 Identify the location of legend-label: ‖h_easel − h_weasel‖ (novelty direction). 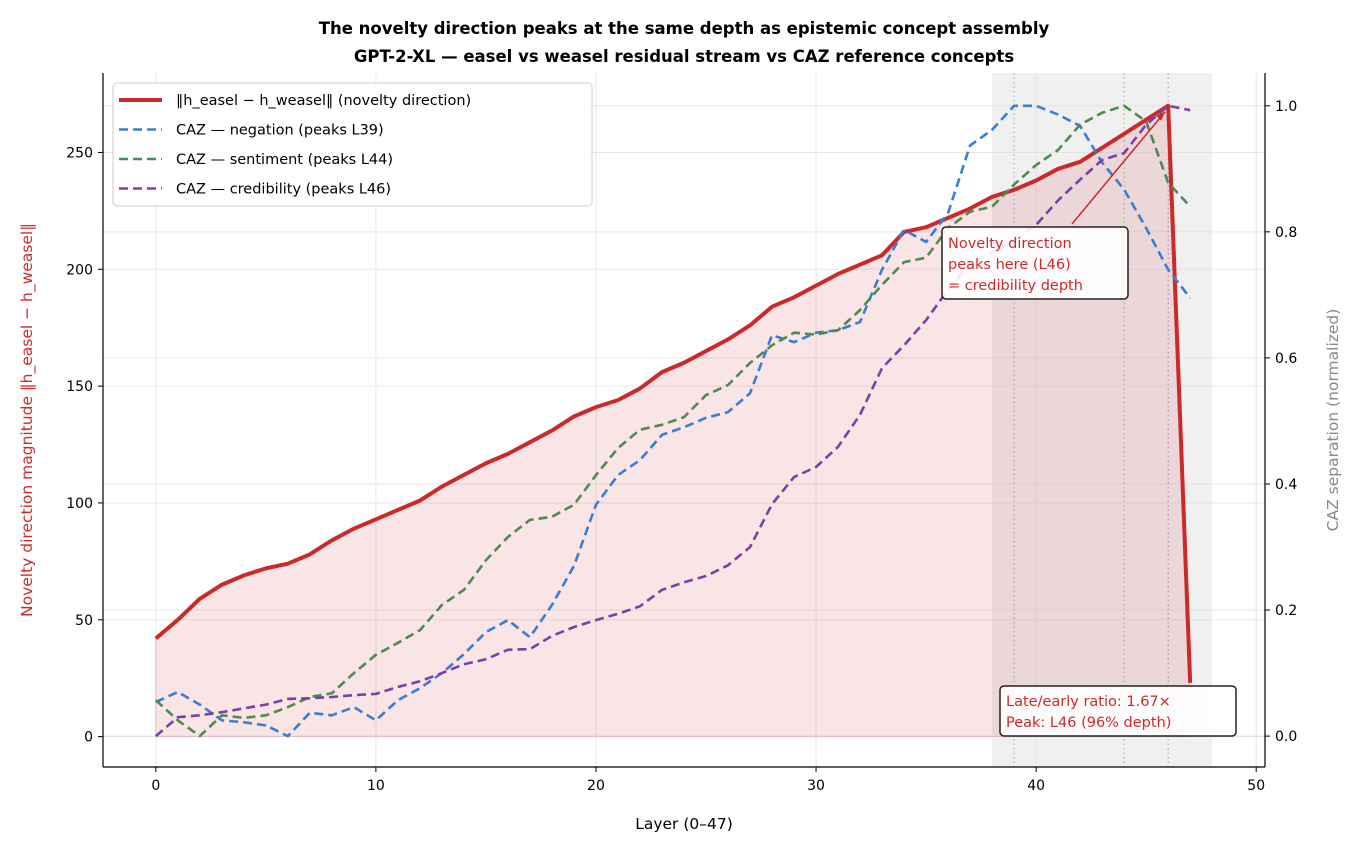
(323, 101).